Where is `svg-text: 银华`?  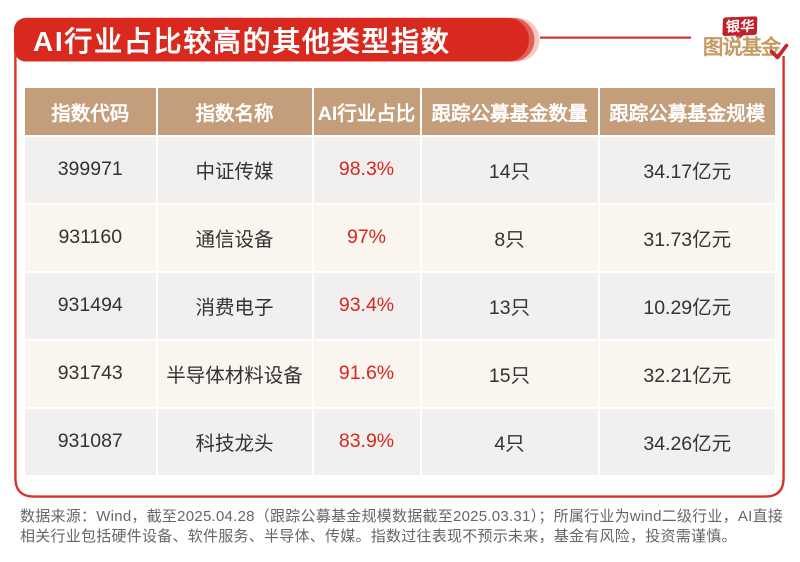 svg-text: 银华 is located at coordinates (741, 26).